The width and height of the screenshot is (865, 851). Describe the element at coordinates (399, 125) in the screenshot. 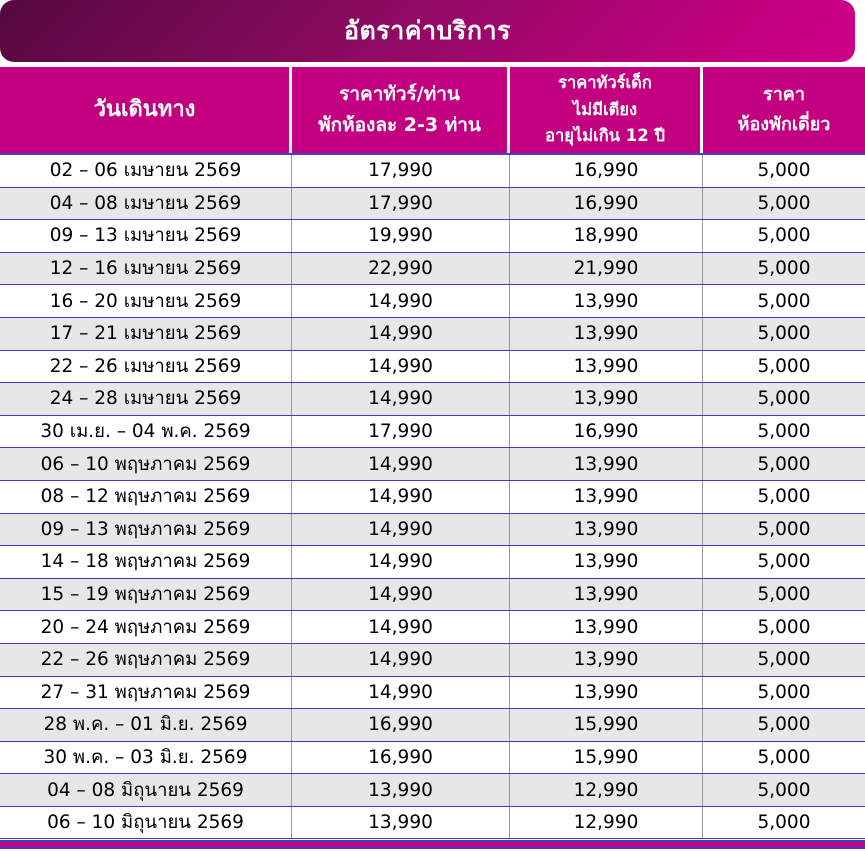

I see `column-header-line: พักห้องละ 2-3 ท่าน` at that location.